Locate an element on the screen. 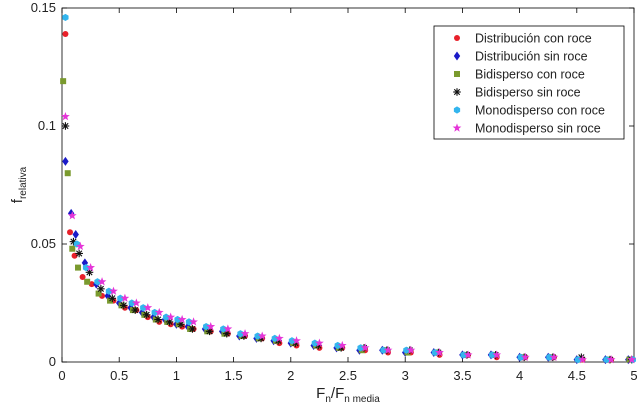 This screenshot has width=640, height=420. legend-label: Monodisperso sin roce is located at coordinates (538, 129).